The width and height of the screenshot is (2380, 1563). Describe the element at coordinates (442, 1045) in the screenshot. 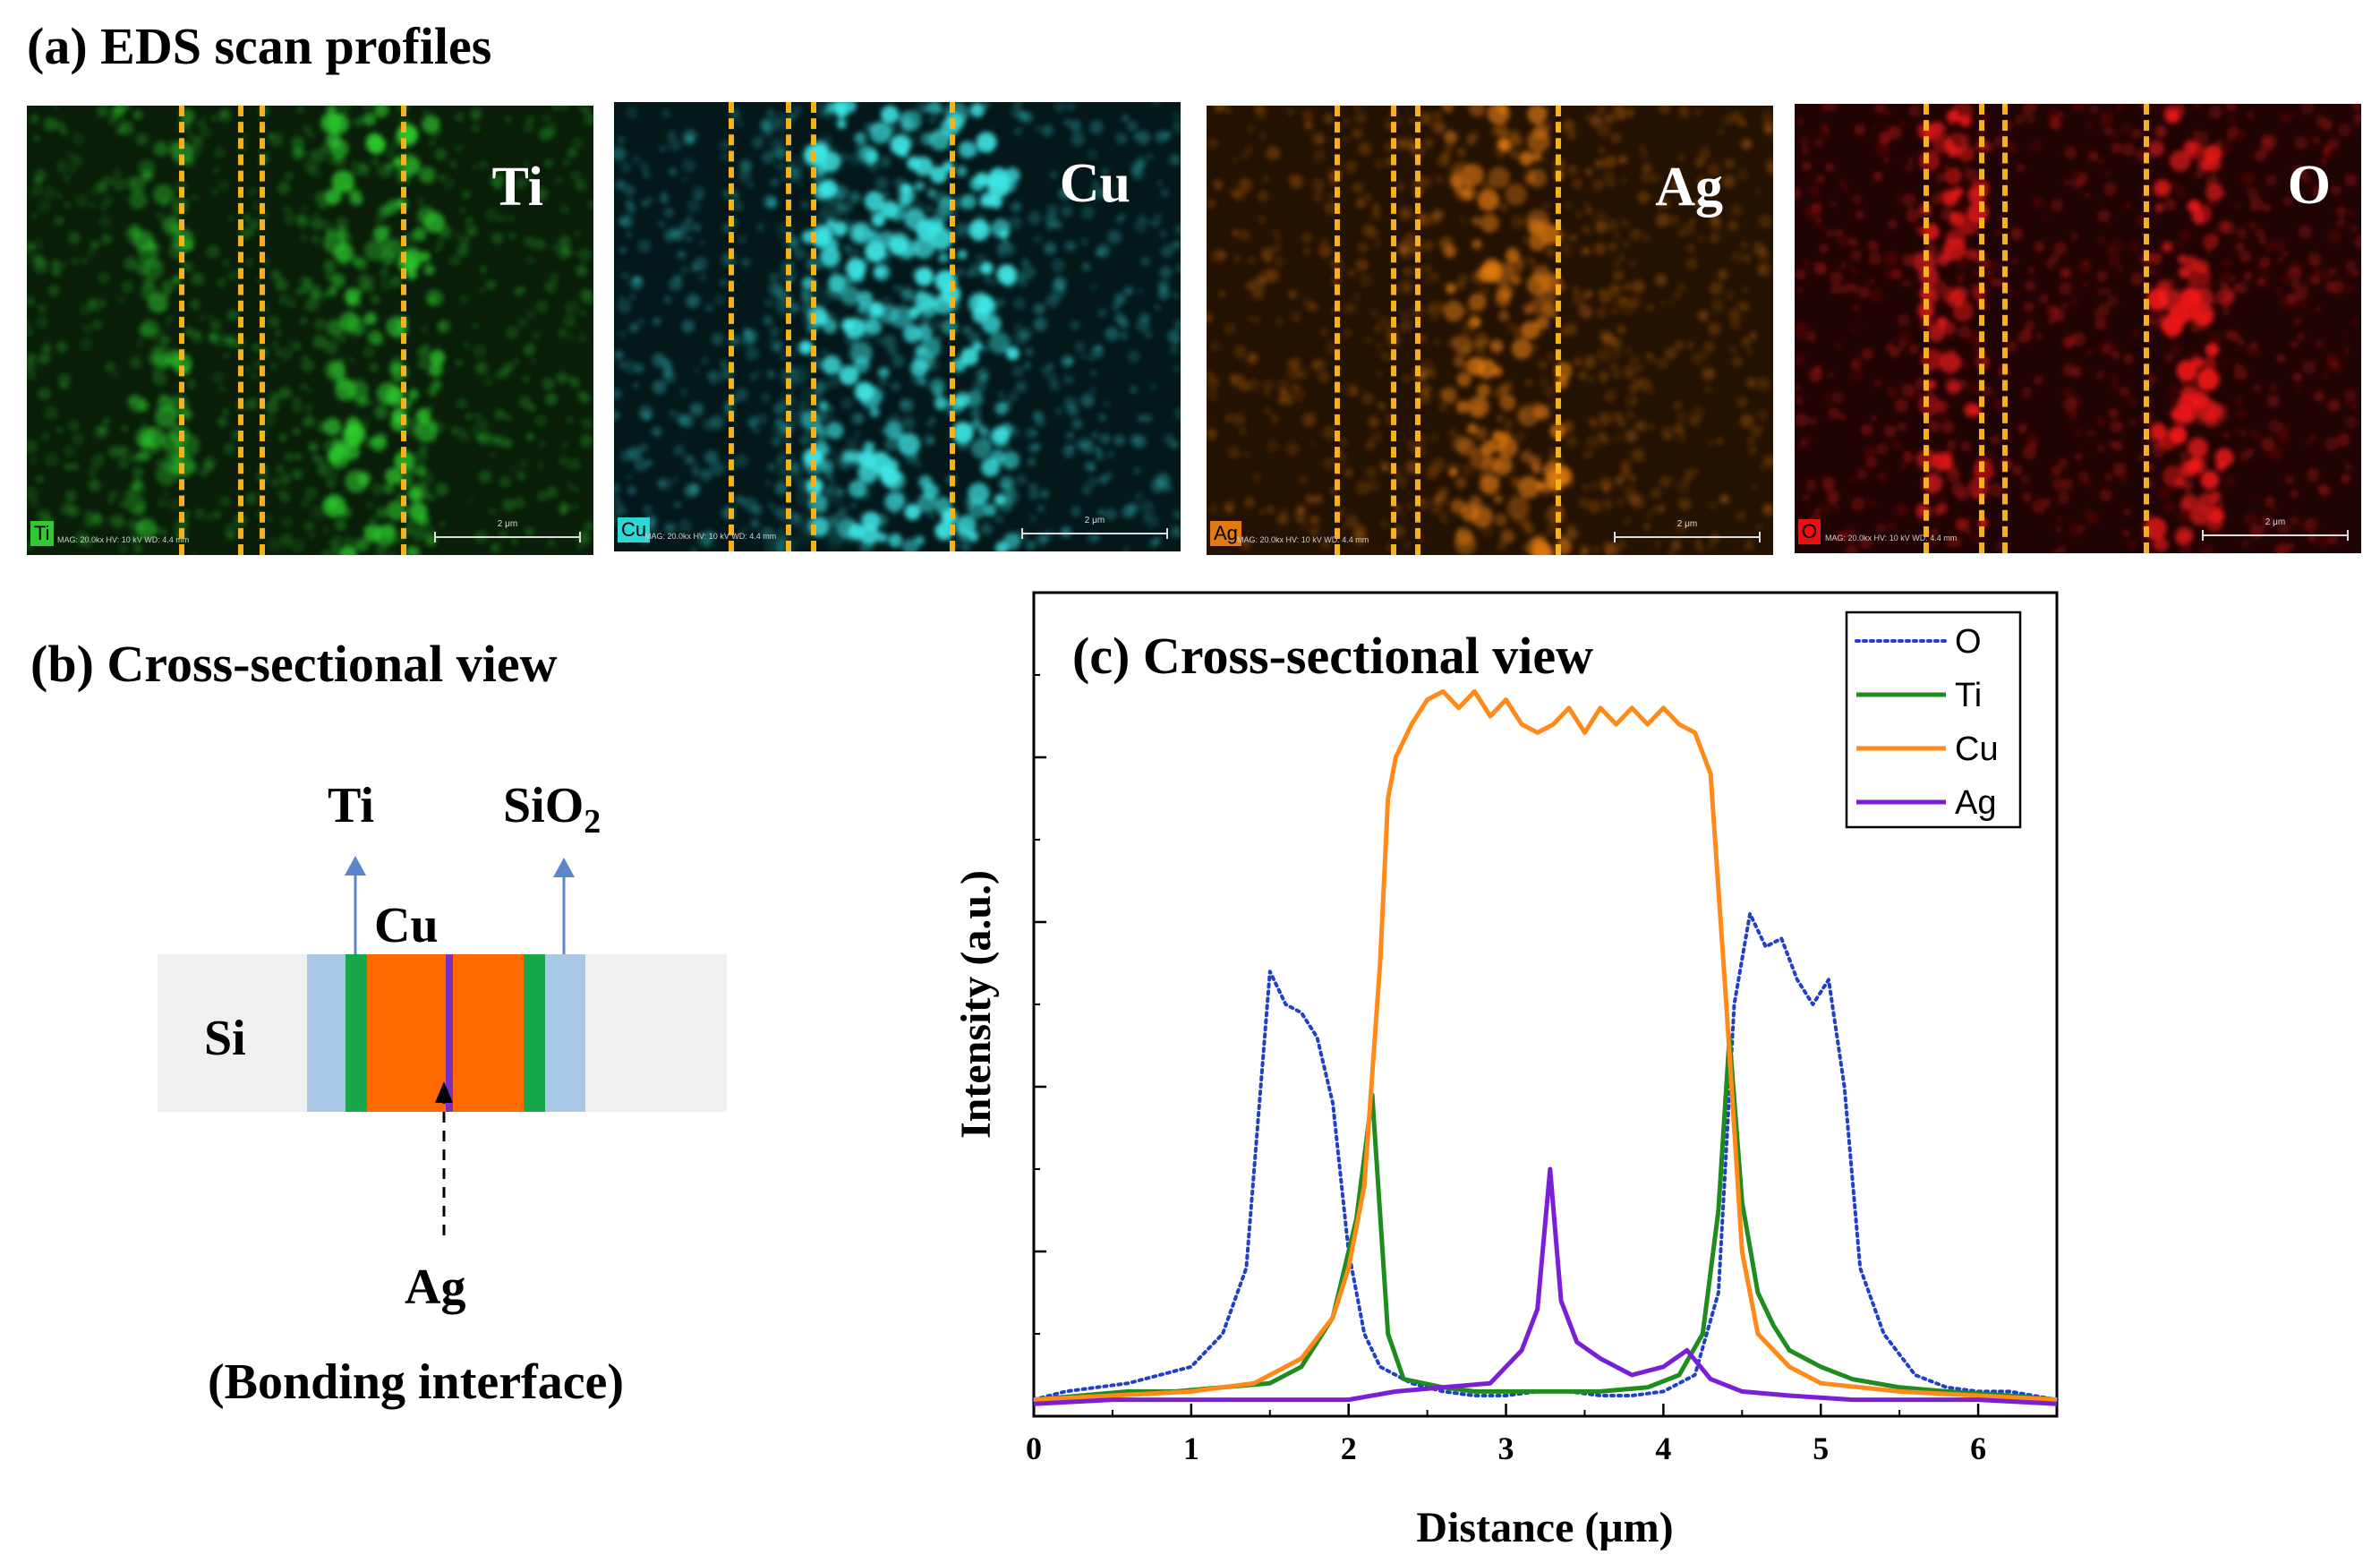

I see `cross-section-diagram` at that location.